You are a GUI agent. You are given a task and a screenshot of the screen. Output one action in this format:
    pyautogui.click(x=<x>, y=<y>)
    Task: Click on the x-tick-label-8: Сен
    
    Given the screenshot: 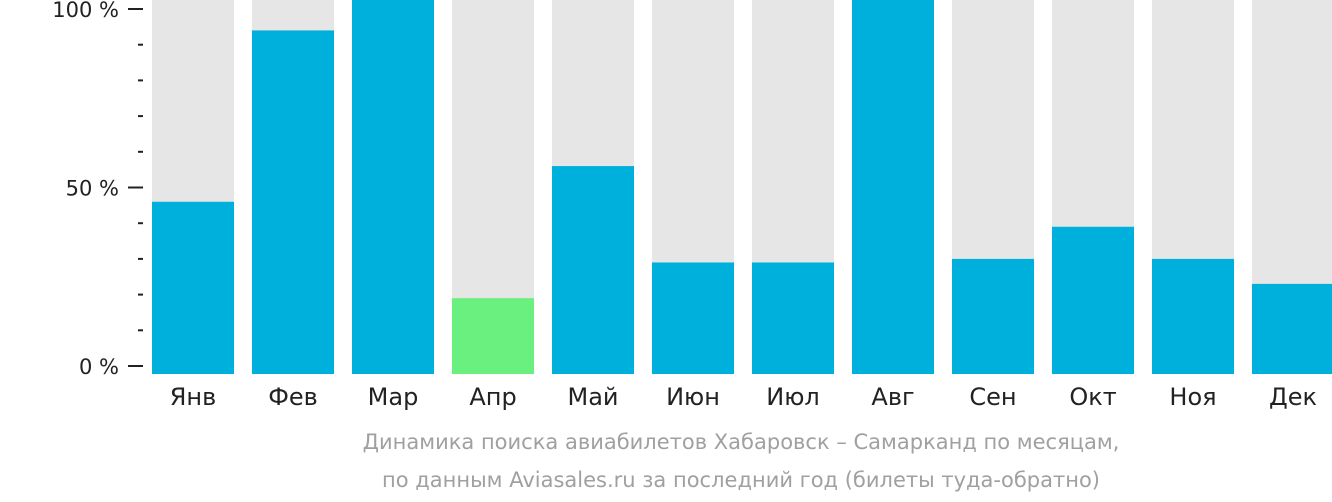 What is the action you would take?
    pyautogui.click(x=992, y=397)
    